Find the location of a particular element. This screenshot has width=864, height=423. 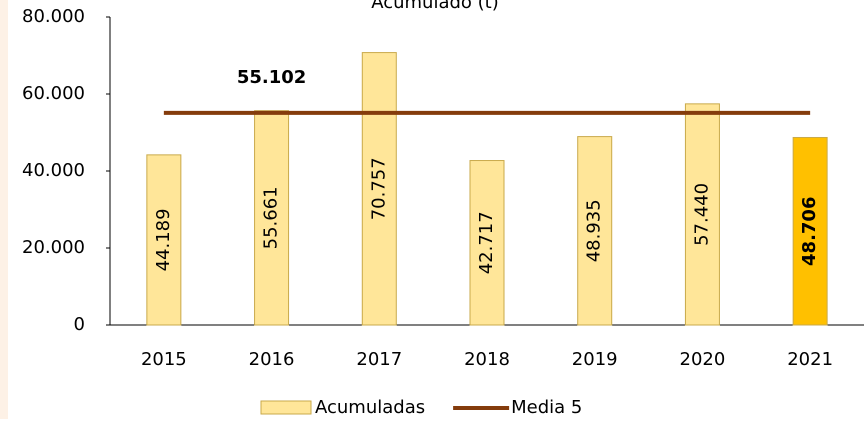

bar-value-label: 48.706 is located at coordinates (809, 231).